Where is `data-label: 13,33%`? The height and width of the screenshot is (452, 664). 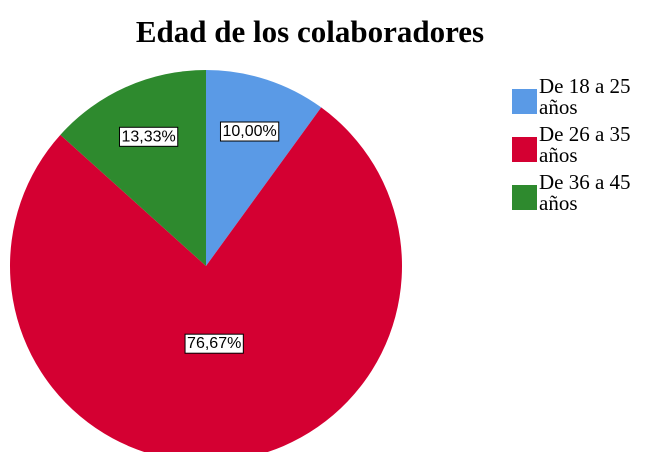 data-label: 13,33% is located at coordinates (148, 136).